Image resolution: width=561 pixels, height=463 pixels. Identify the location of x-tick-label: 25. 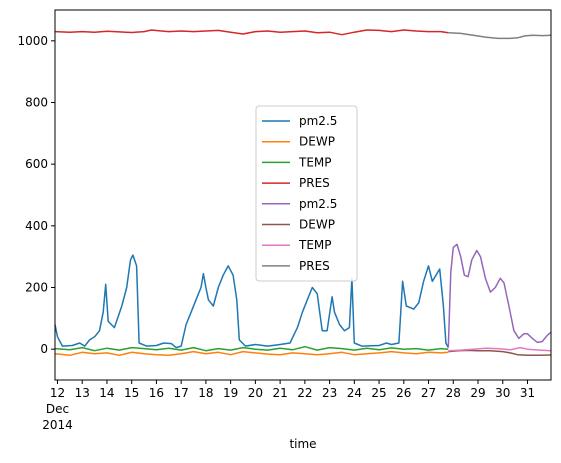
(378, 393).